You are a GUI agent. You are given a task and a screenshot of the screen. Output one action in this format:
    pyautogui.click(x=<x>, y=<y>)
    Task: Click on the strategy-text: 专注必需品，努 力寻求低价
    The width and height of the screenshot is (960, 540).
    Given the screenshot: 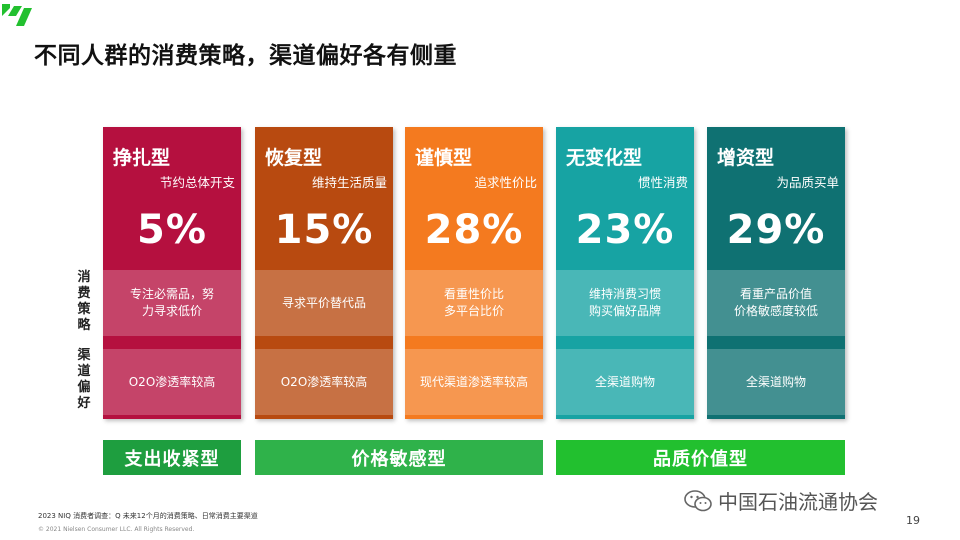 What is the action you would take?
    pyautogui.click(x=171, y=302)
    